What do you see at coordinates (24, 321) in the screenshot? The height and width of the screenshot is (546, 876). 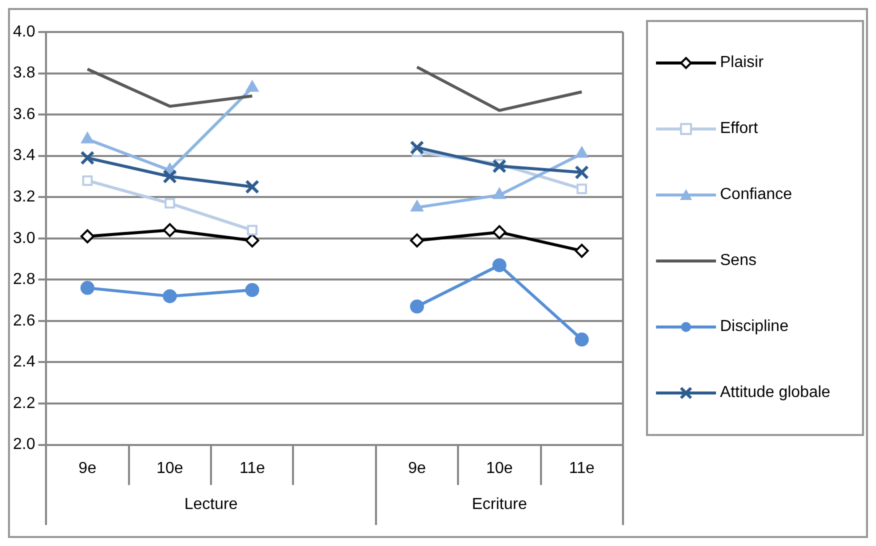 I see `y-tick-label: 2.6` at bounding box center [24, 321].